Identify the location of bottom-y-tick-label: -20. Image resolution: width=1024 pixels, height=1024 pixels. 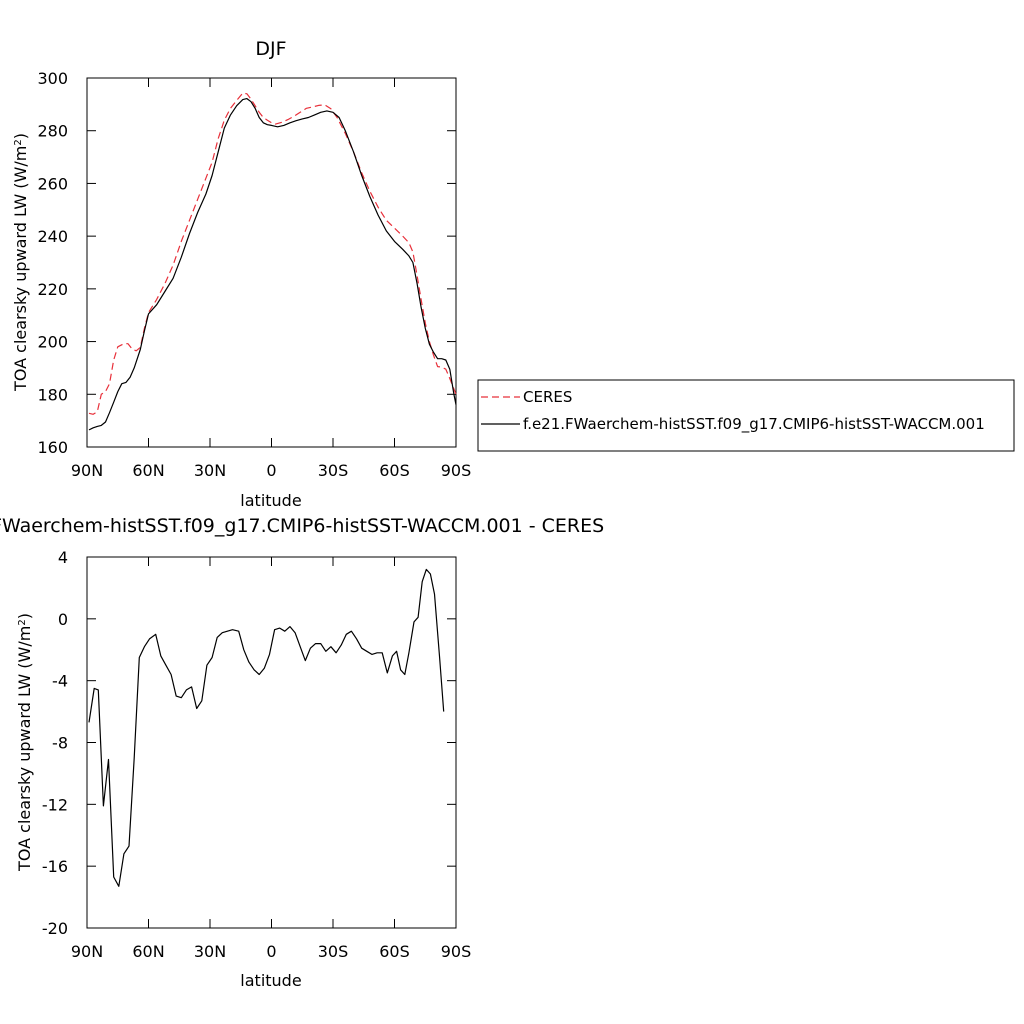
(55, 928).